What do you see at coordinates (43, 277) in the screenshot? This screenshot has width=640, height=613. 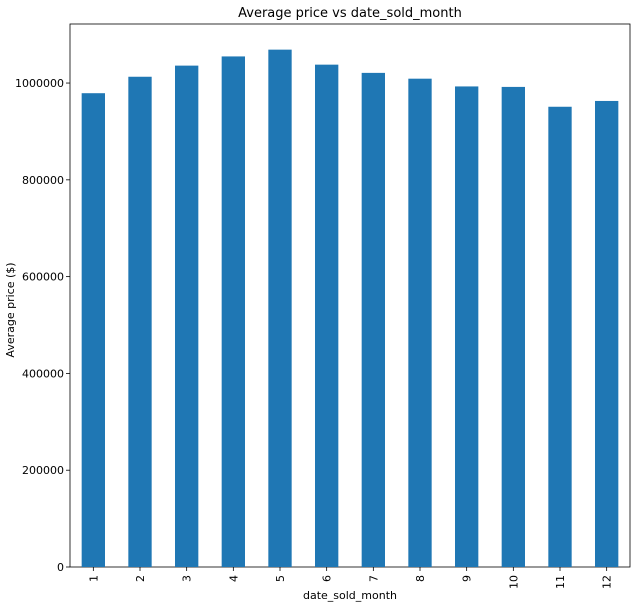 I see `y-tick-label: 600000` at bounding box center [43, 277].